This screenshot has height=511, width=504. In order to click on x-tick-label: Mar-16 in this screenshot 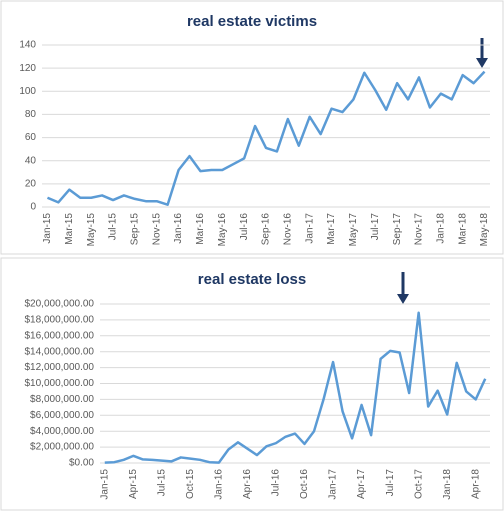, I will do `click(200, 229)`.